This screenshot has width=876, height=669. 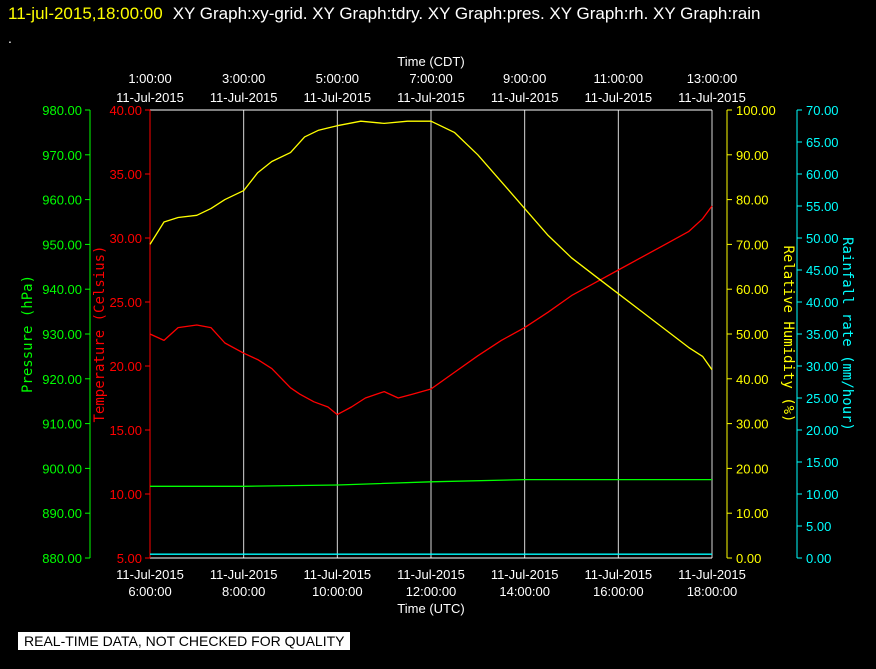 I want to click on pressure-tick-label: 890.00, so click(x=62, y=513).